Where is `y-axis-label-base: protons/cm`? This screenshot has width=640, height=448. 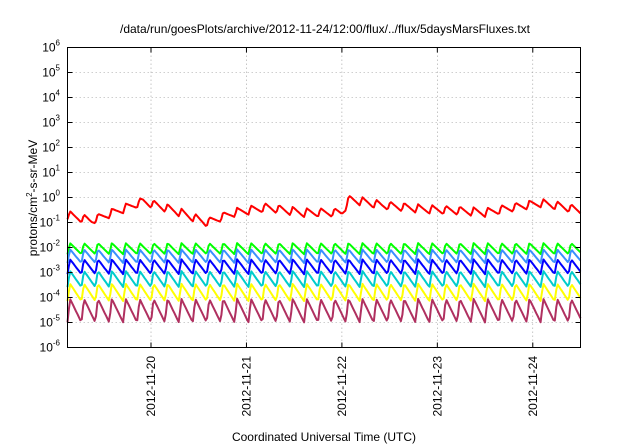
y-axis-label-base: protons/cm is located at coordinates (33, 226).